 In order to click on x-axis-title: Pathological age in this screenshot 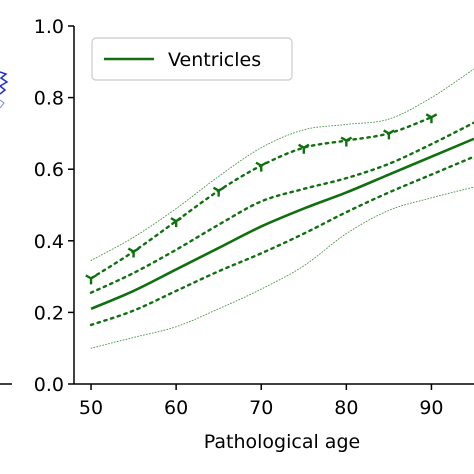, I will do `click(282, 442)`.